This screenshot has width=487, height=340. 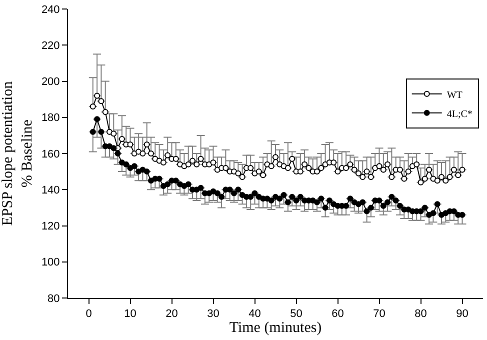 I want to click on y-tick-label: 140, so click(x=50, y=190).